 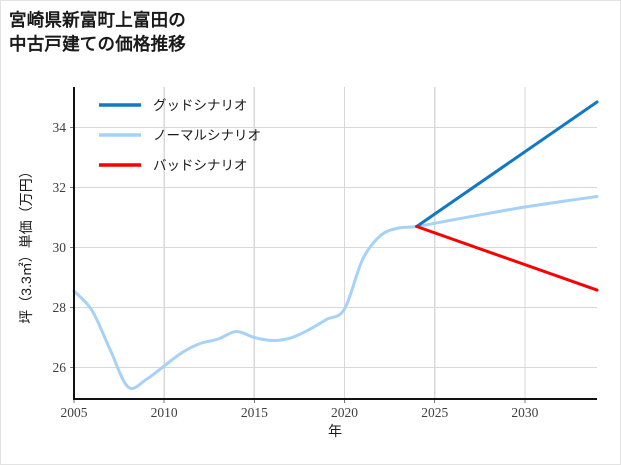 What do you see at coordinates (74, 412) in the screenshot?
I see `x-tick-label: 2005` at bounding box center [74, 412].